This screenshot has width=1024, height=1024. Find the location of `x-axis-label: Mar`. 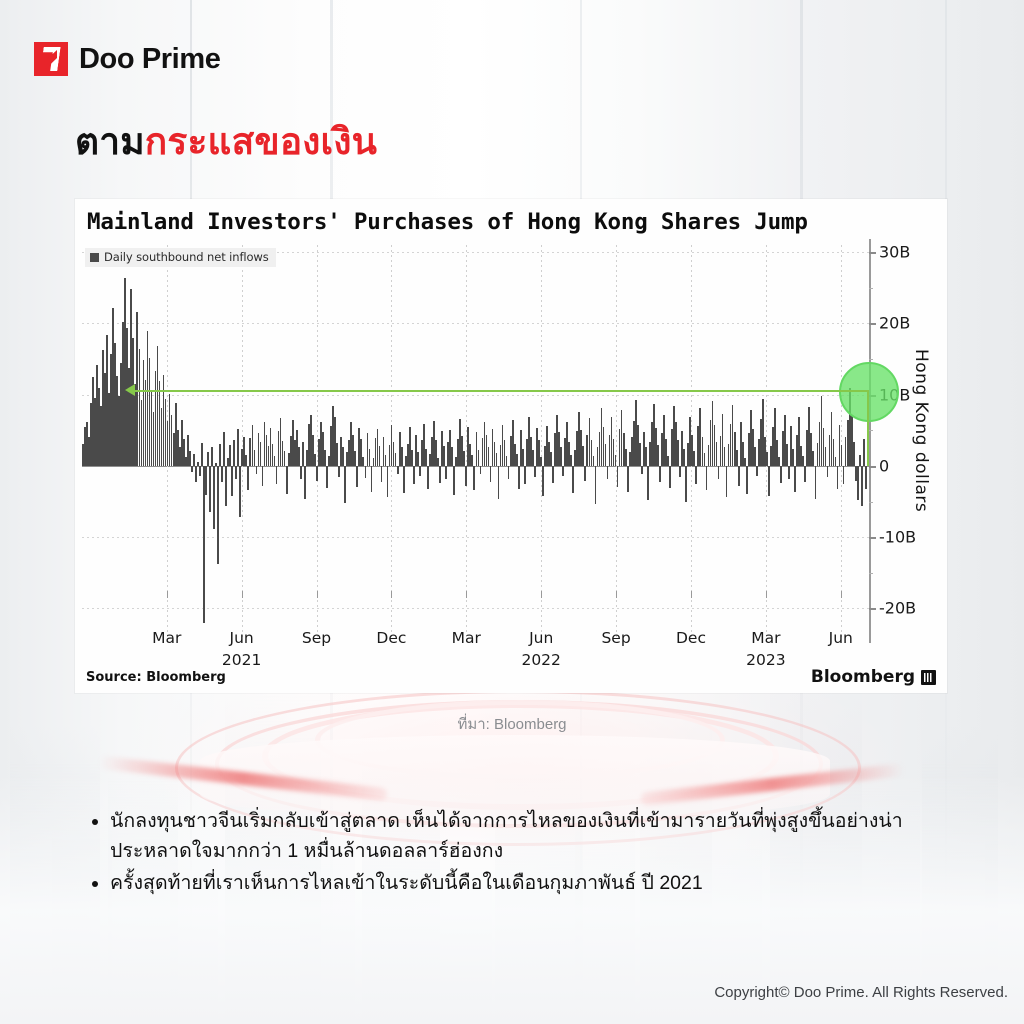

x-axis-label: Mar is located at coordinates (167, 638).